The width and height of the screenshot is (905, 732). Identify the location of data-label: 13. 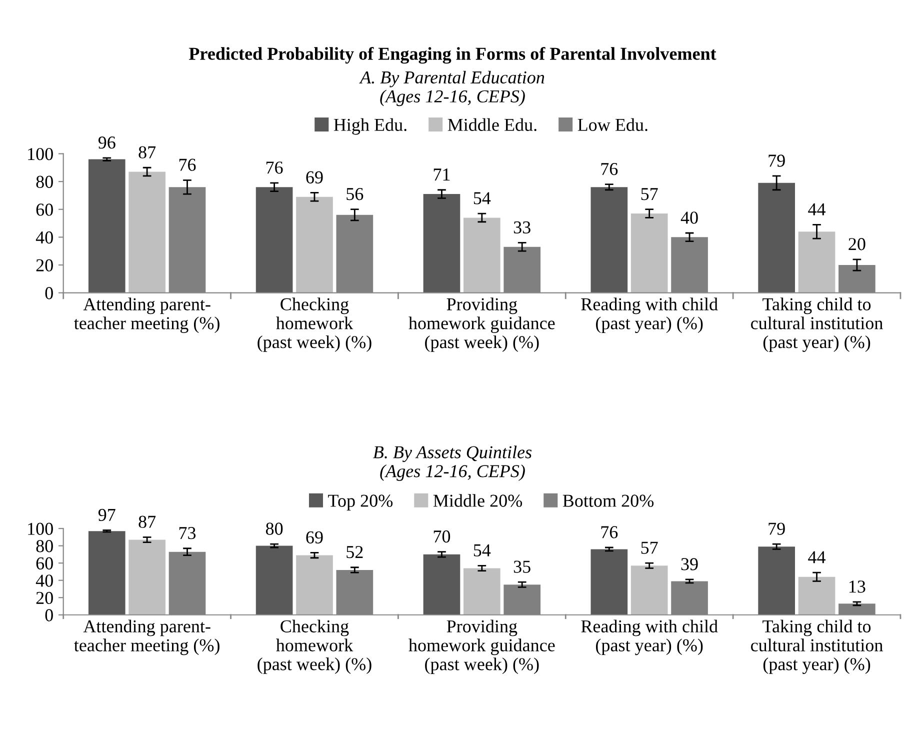
(858, 586).